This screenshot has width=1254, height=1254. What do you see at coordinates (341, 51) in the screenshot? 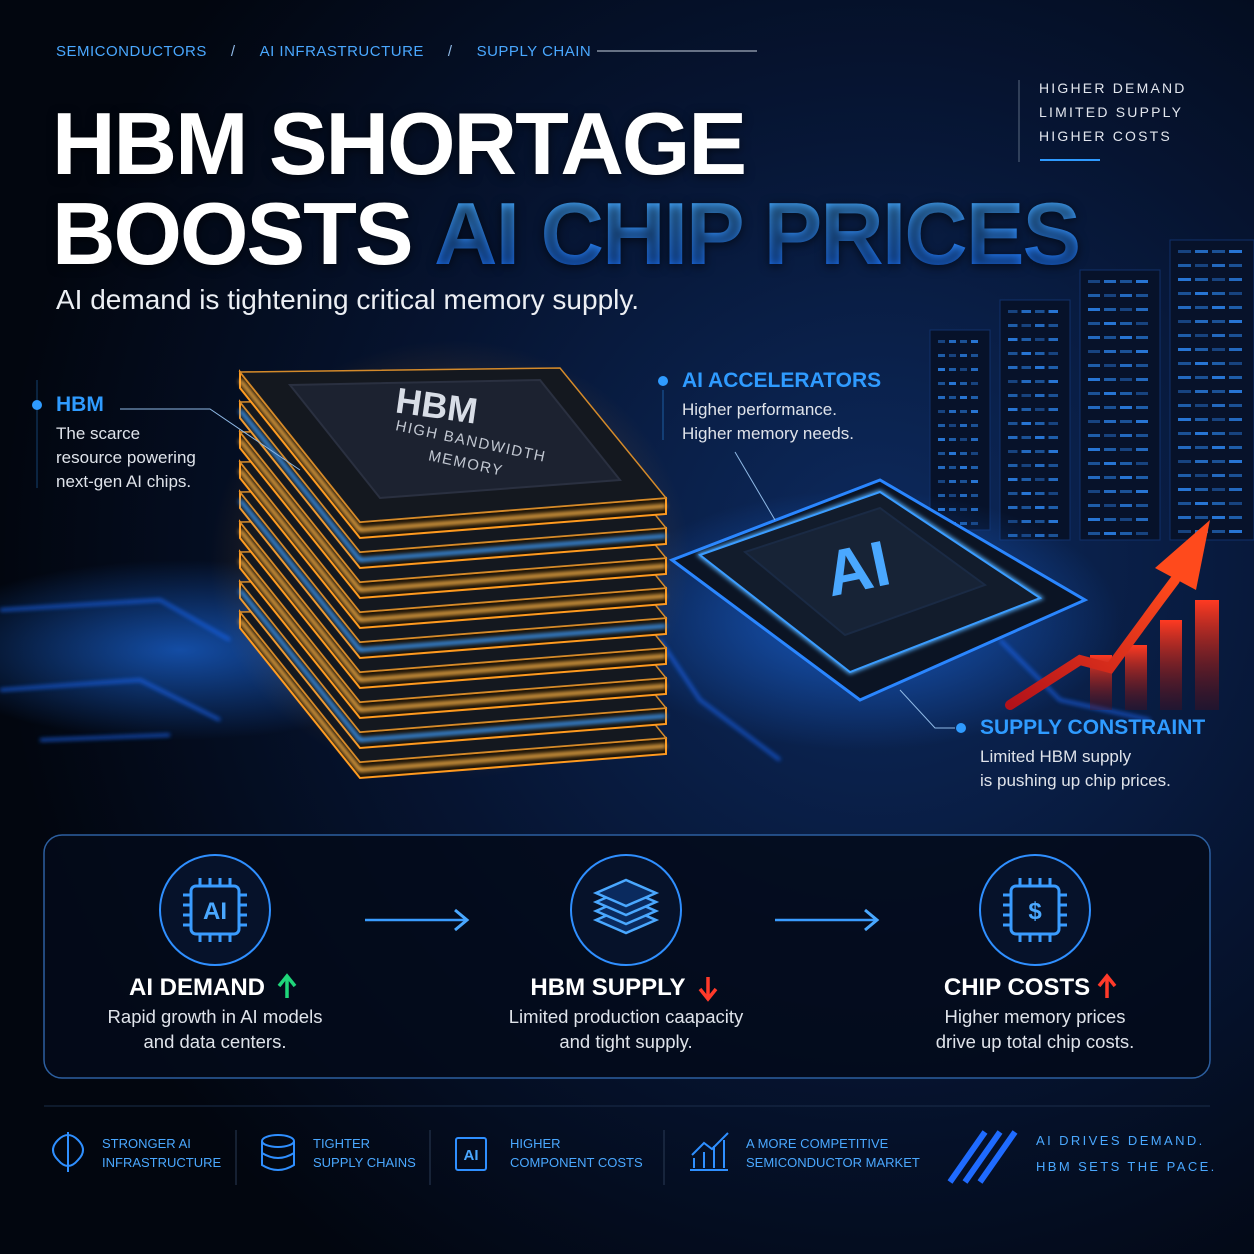
I see `breadcrumb-item: AI INFRASTRUCTURE` at bounding box center [341, 51].